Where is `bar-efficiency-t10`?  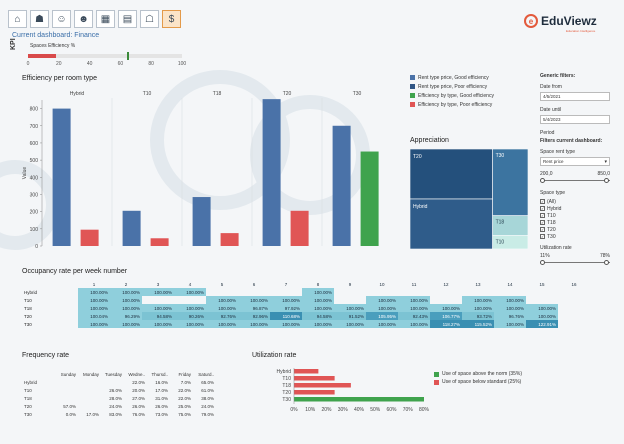 bar-efficiency-t10 is located at coordinates (159, 242).